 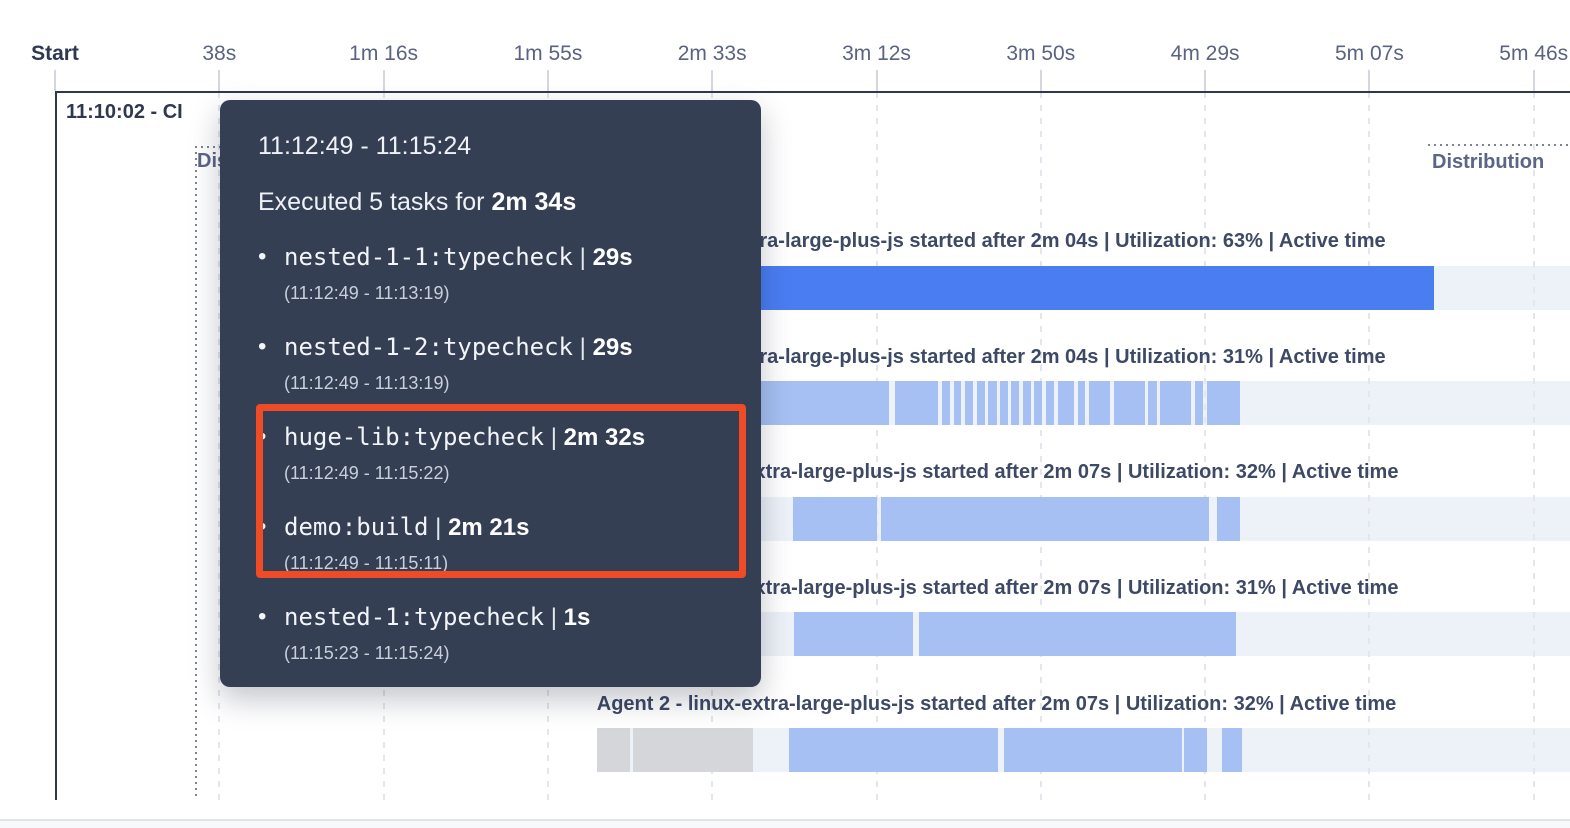 What do you see at coordinates (428, 347) in the screenshot?
I see `task-name: nested-1-2:typecheck` at bounding box center [428, 347].